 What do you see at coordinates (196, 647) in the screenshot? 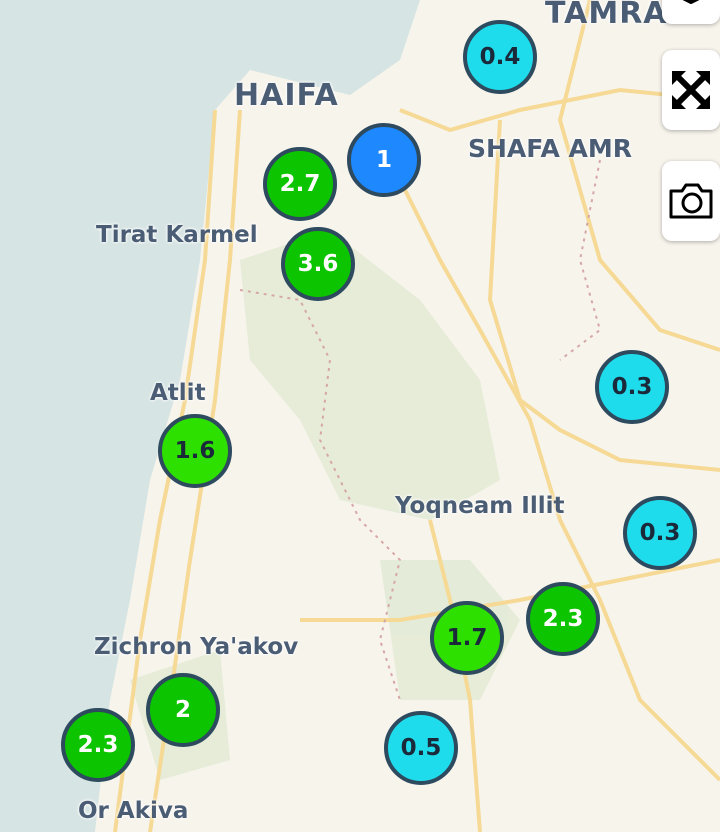
I see `map-label-zichron-yaakov: Zichron Ya'akov` at bounding box center [196, 647].